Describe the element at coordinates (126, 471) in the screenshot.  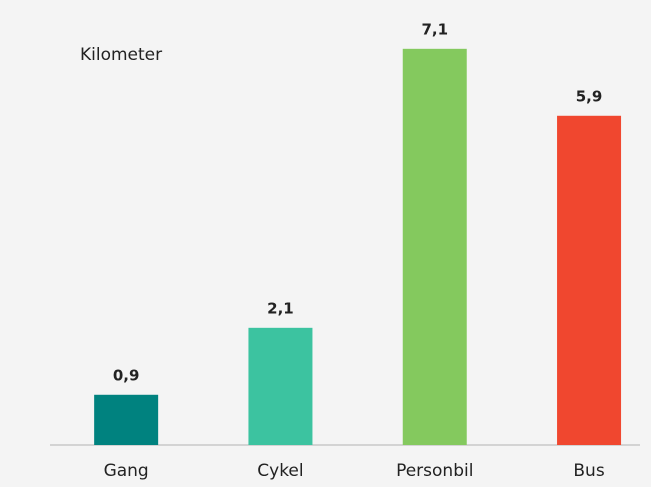
I see `x-tick-label: Gang` at that location.